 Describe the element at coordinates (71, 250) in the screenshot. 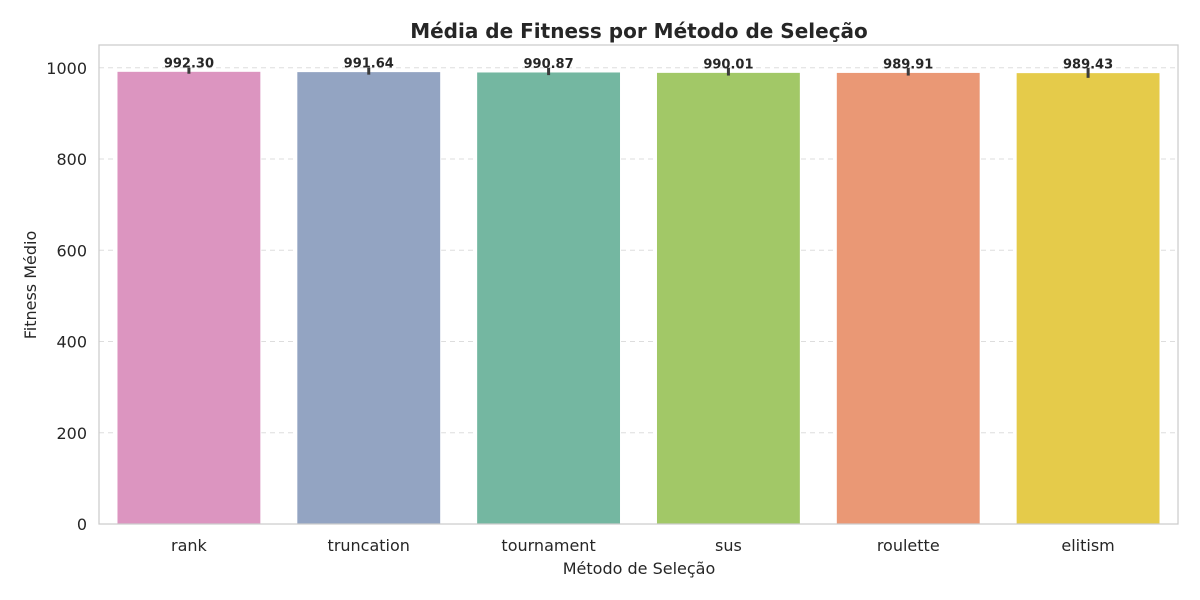

I see `y-tick-label: 600` at that location.